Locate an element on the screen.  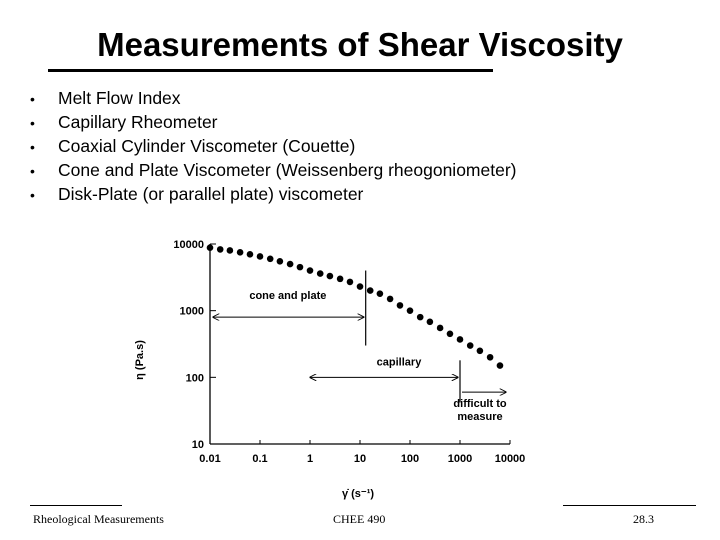
y-tick-label: 10000 is located at coordinates (188, 245).